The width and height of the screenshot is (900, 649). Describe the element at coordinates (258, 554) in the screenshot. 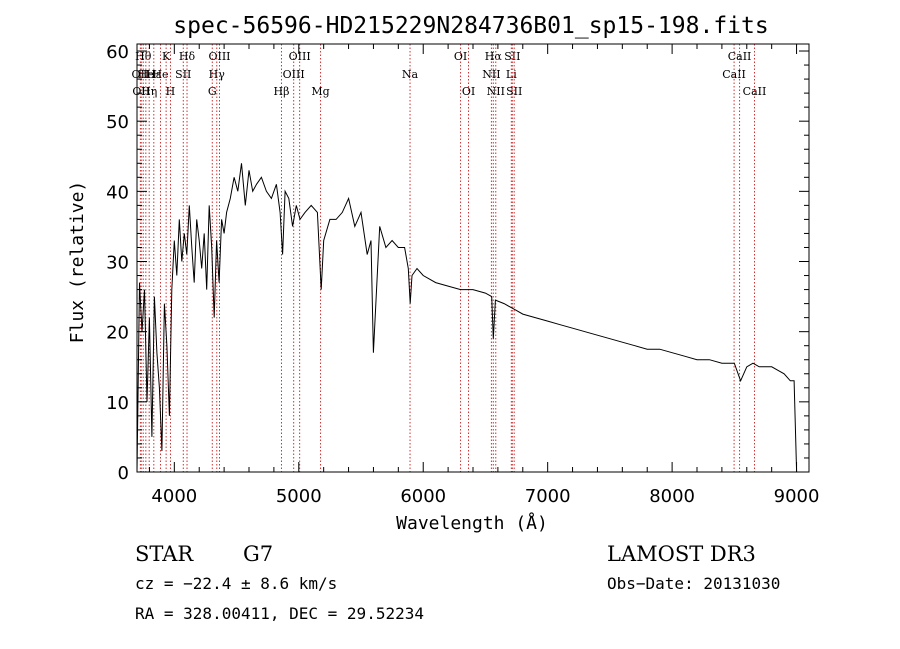

I see `subclass: G7` at that location.